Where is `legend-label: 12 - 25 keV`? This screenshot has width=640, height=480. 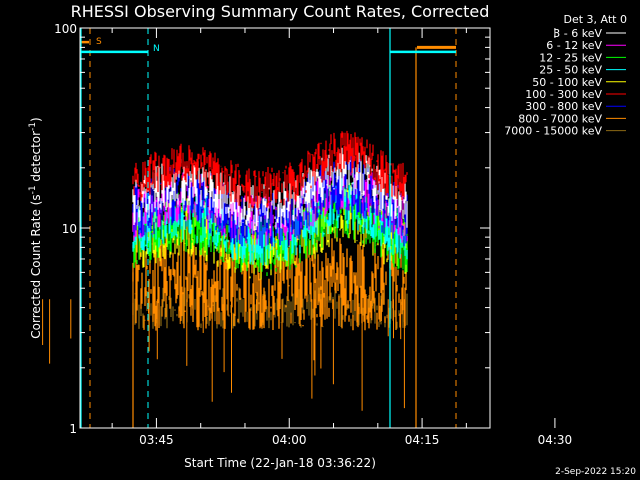
legend-label: 12 - 25 keV is located at coordinates (570, 57).